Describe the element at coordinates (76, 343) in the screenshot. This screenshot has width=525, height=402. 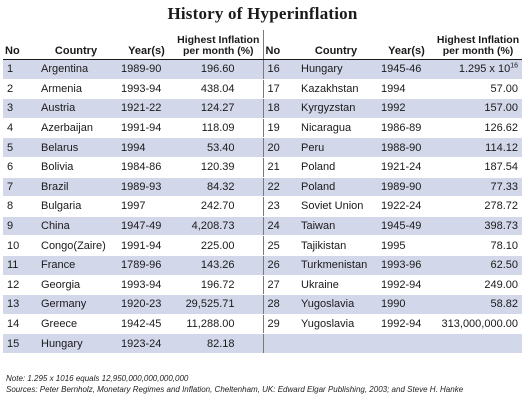
I see `cell-country: Hungary` at that location.